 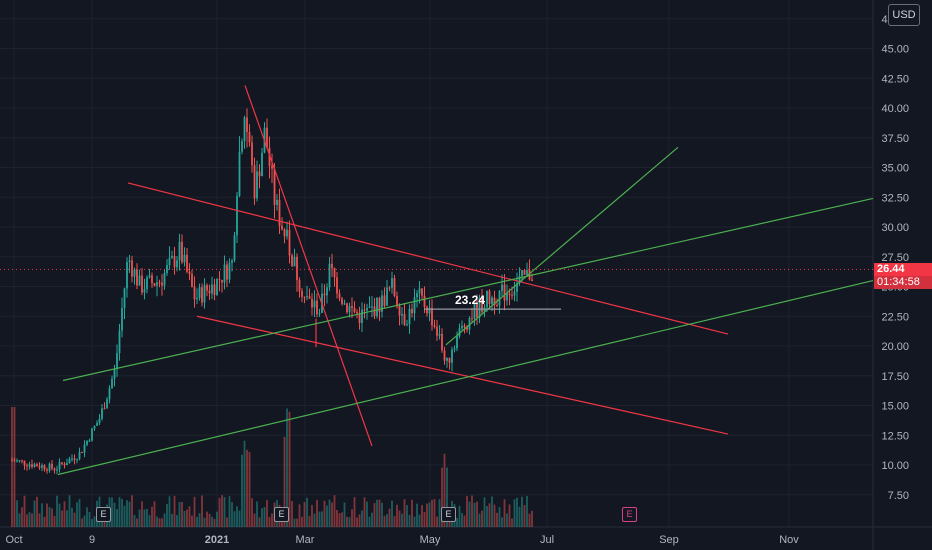 What do you see at coordinates (903, 282) in the screenshot?
I see `countdown-tag: 01:34:58` at bounding box center [903, 282].